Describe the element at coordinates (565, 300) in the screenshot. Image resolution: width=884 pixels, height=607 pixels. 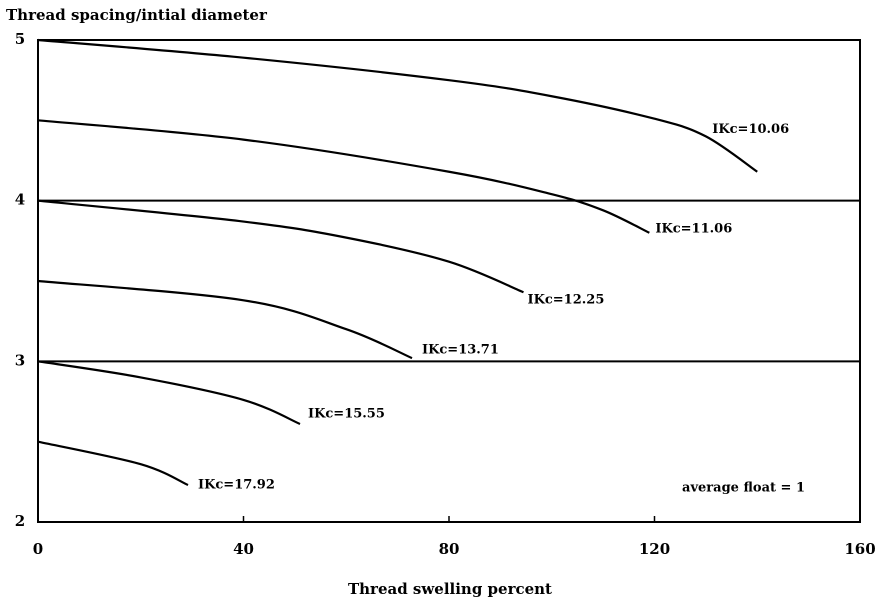
I see `series-label: IKc=12.25` at that location.